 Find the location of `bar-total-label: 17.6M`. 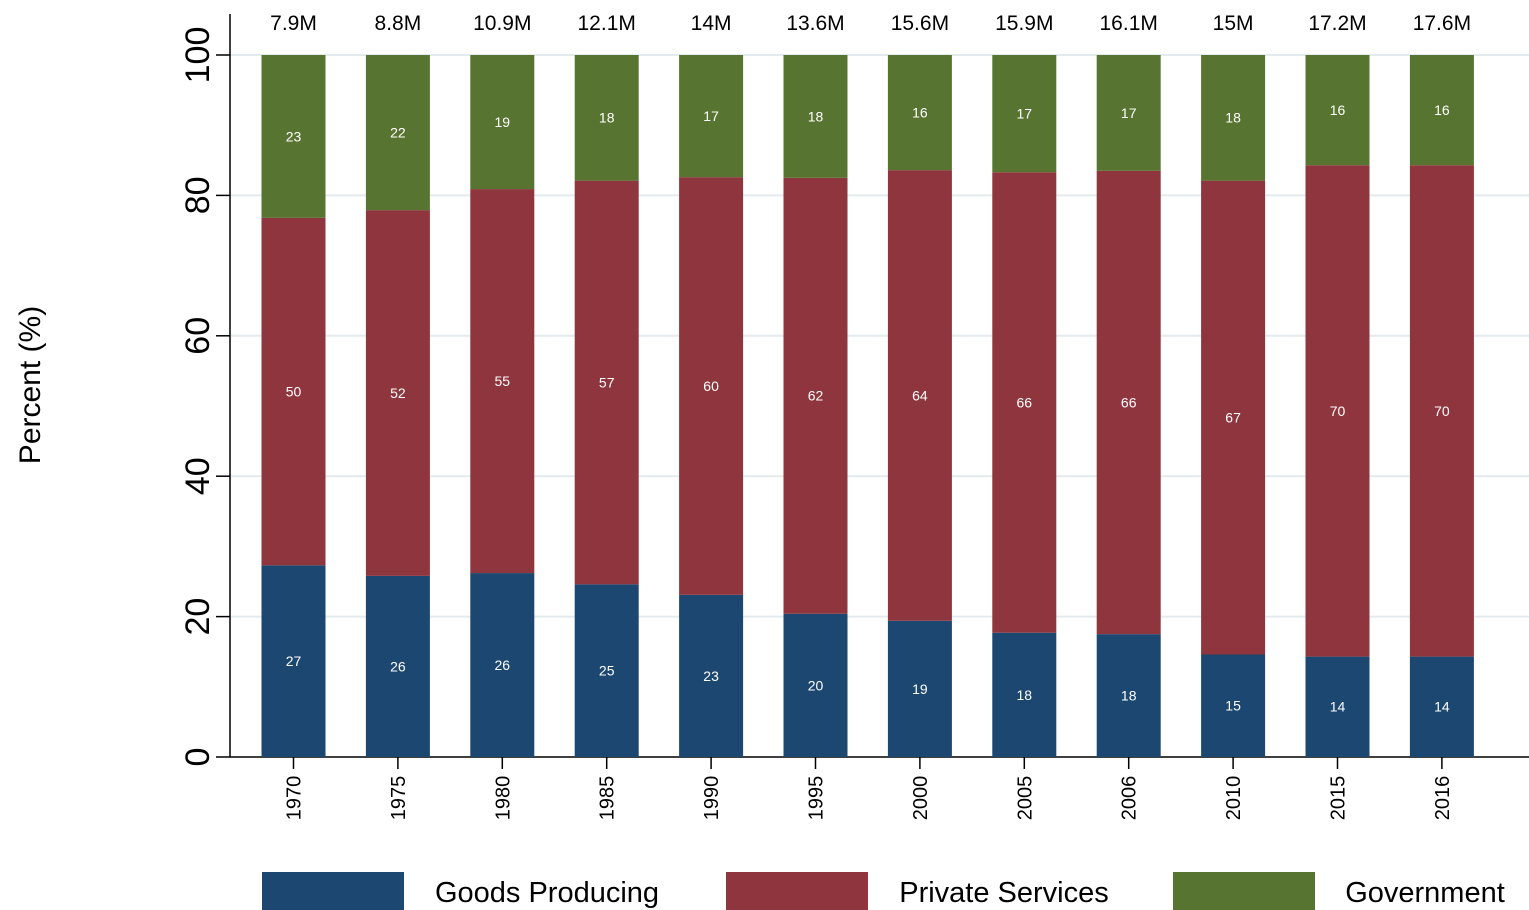

bar-total-label: 17.6M is located at coordinates (1442, 23).